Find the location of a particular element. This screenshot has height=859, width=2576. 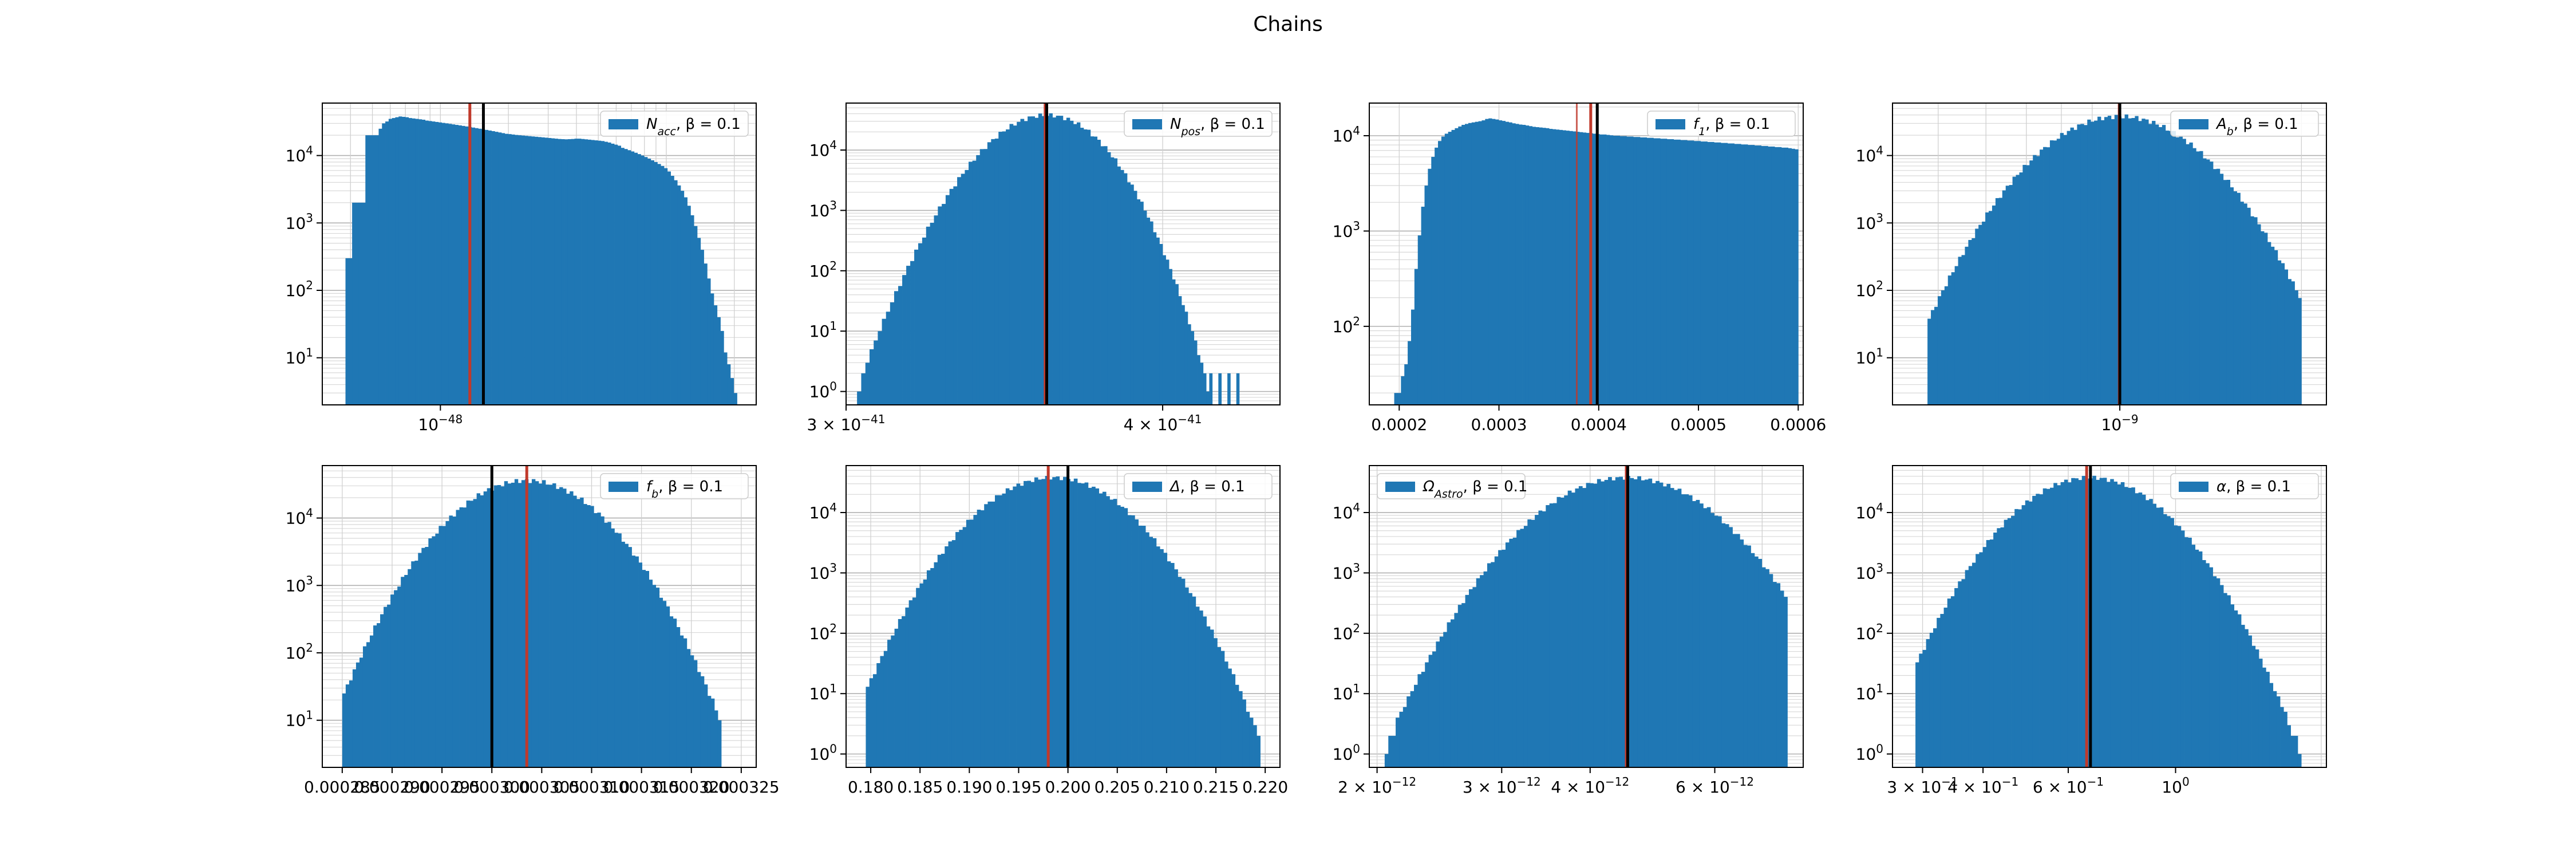

x-ticks: 3 × 10−14 × 10−1 6 × 10−1 100 is located at coordinates (2038, 782).